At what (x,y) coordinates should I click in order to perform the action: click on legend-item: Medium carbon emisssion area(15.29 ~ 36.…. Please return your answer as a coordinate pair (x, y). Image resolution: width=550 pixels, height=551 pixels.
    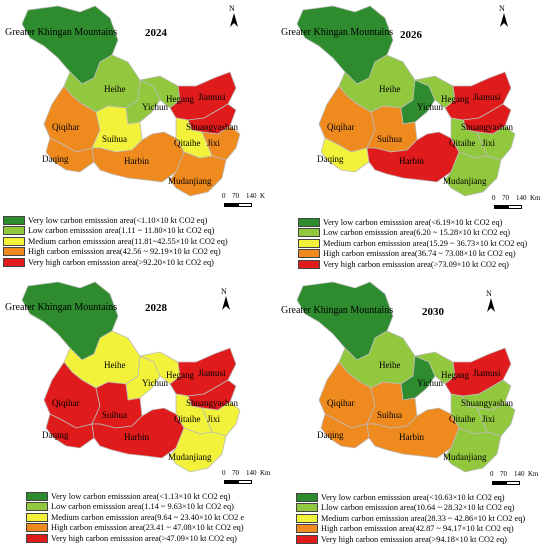
    Looking at the image, I should click on (412, 243).